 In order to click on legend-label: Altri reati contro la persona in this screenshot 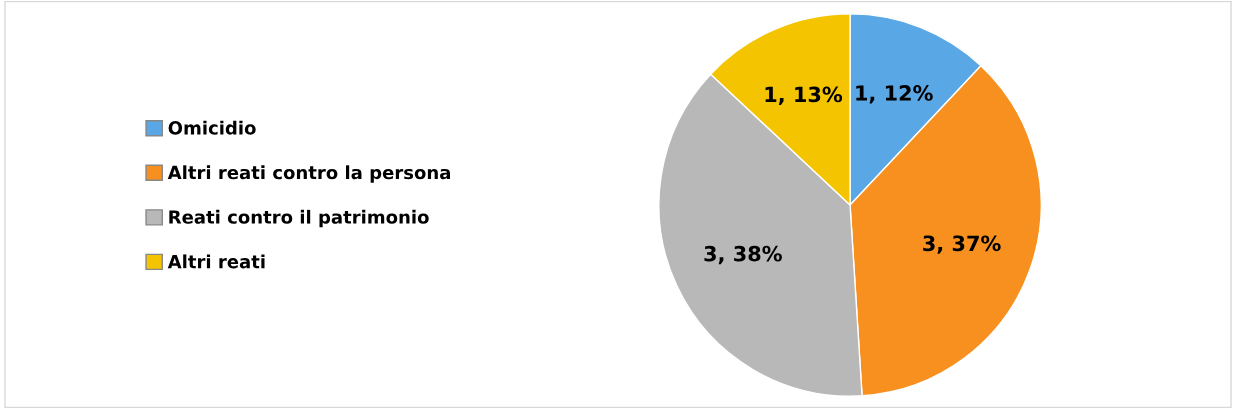, I will do `click(308, 174)`.